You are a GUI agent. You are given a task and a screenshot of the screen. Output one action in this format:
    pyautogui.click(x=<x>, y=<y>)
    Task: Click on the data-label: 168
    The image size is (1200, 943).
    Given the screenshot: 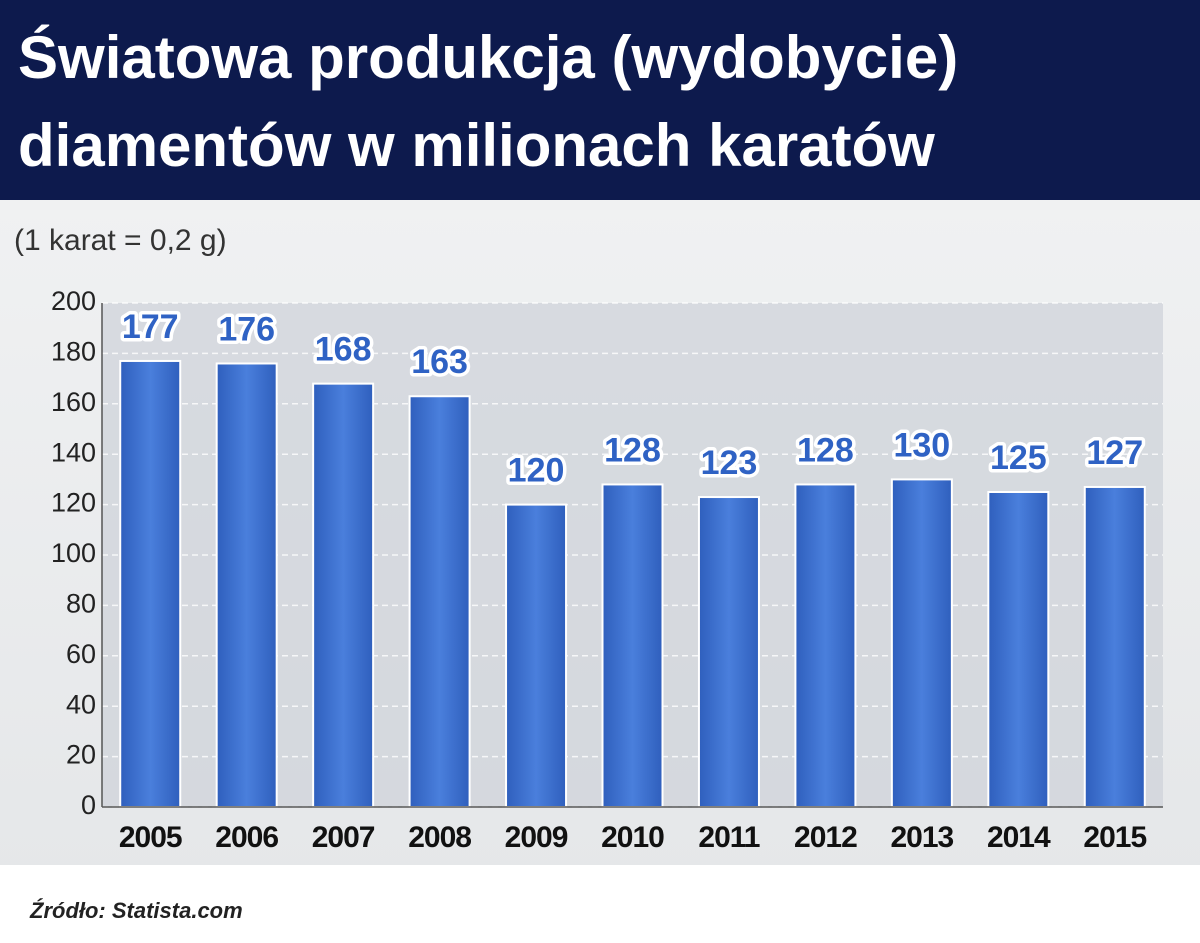 What is the action you would take?
    pyautogui.click(x=343, y=350)
    